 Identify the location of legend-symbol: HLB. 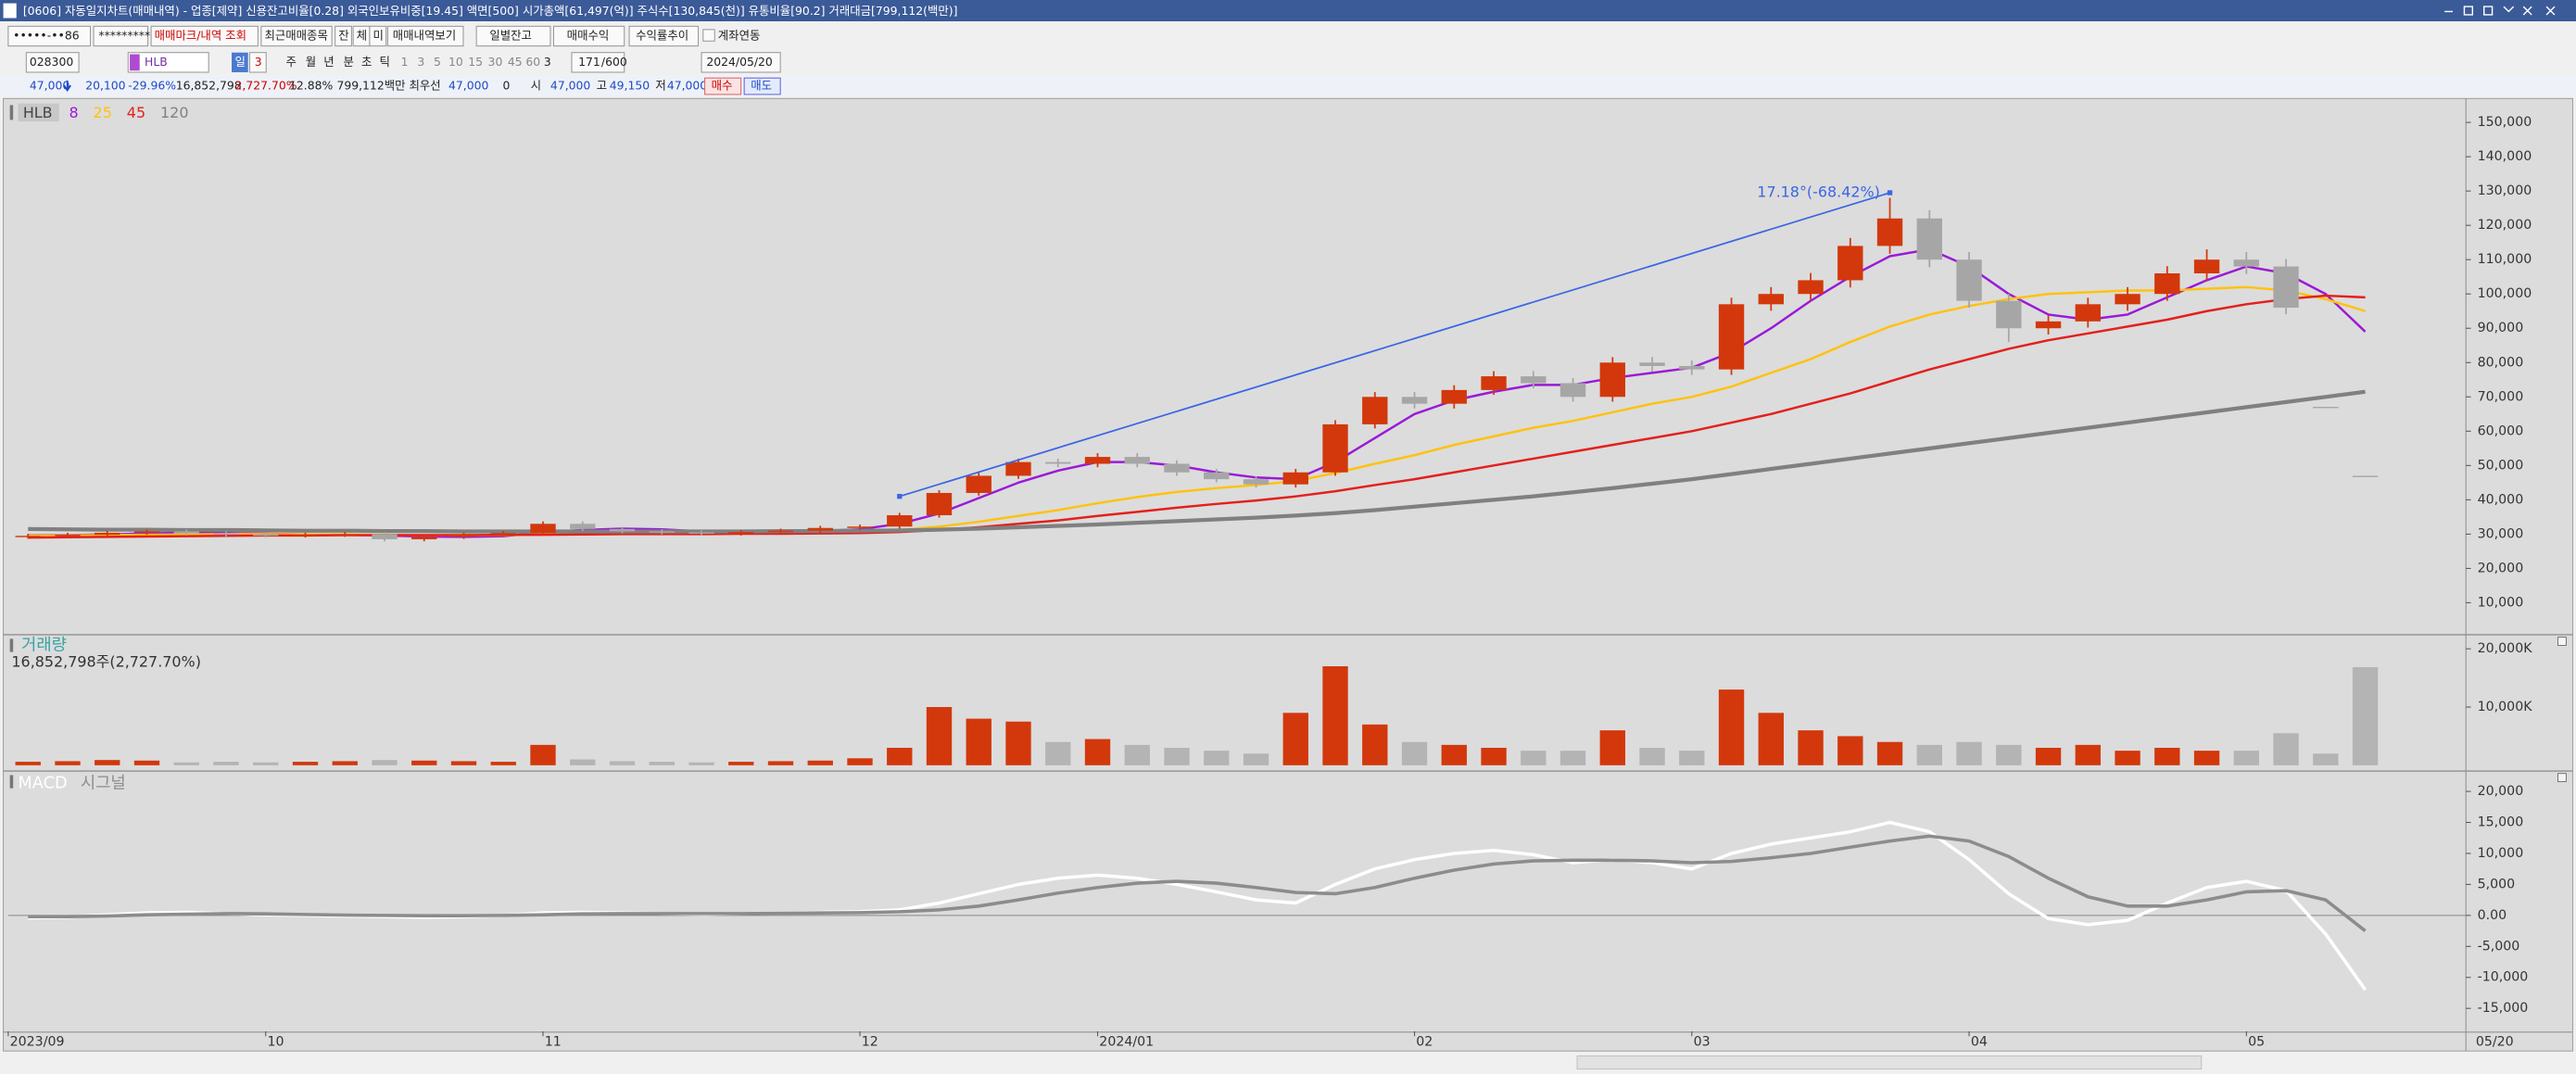
(38, 113).